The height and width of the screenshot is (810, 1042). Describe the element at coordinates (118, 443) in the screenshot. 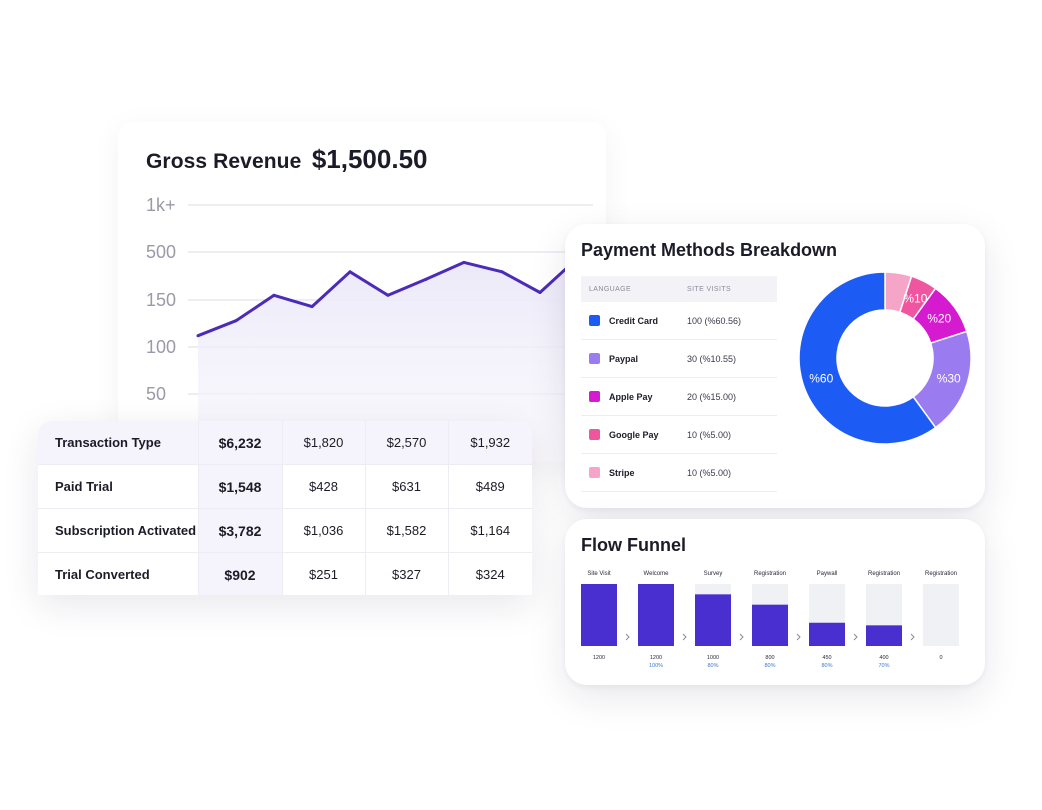

I see `row-label: Transaction Type` at that location.